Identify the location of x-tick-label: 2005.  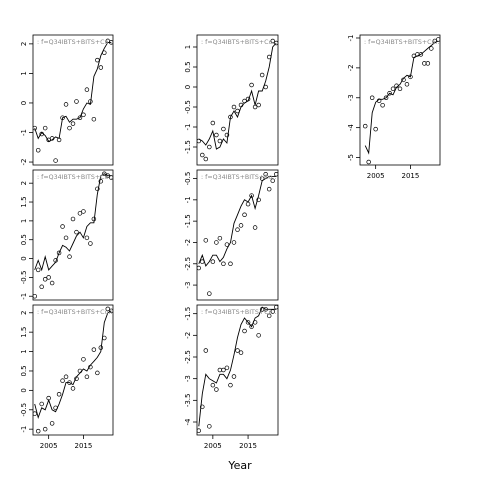
(49, 446).